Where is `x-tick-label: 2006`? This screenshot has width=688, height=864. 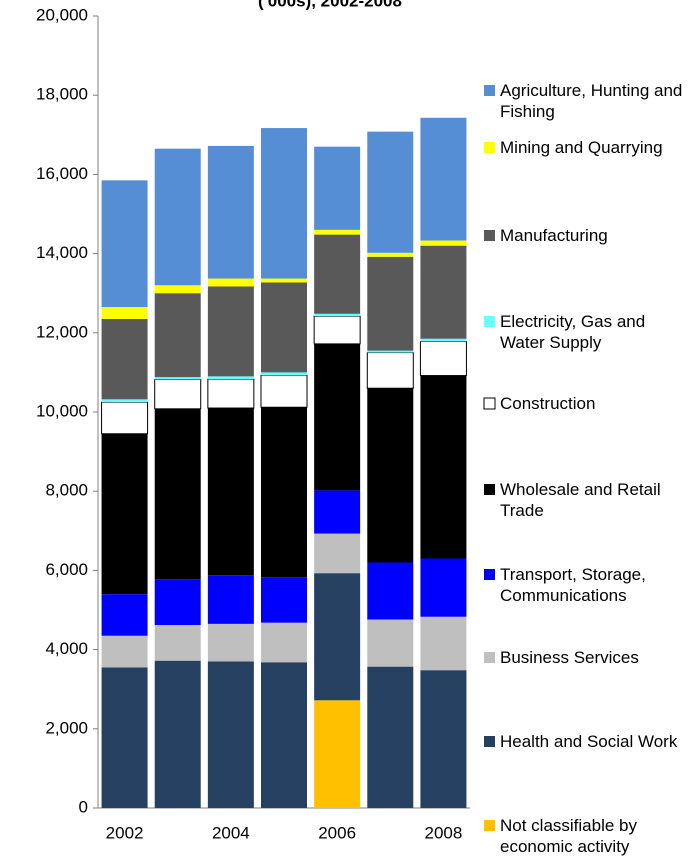 x-tick-label: 2006 is located at coordinates (337, 832).